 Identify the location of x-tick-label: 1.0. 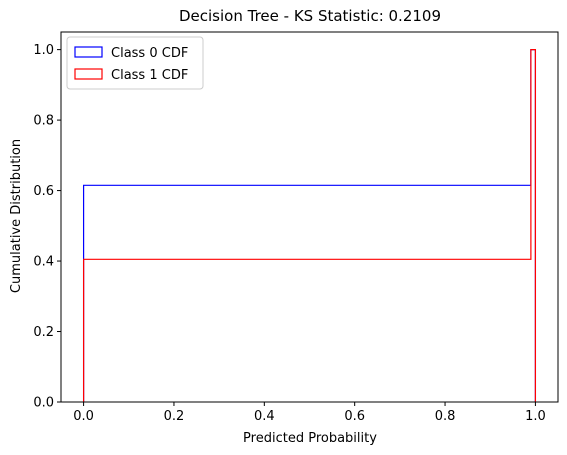
(535, 416).